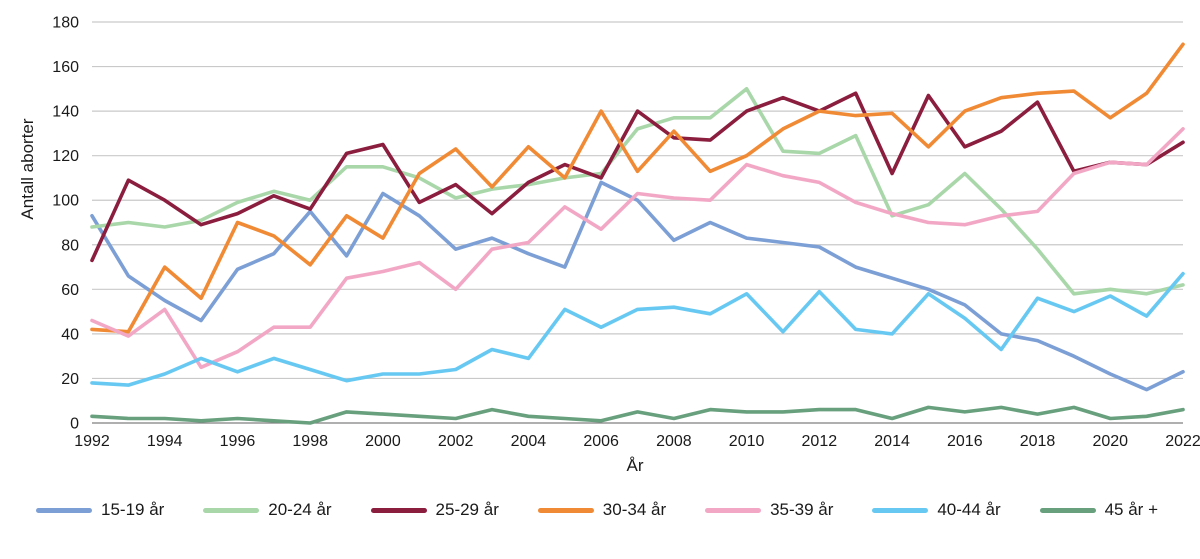  What do you see at coordinates (969, 509) in the screenshot?
I see `legend-label-40-44: 40-44 år` at bounding box center [969, 509].